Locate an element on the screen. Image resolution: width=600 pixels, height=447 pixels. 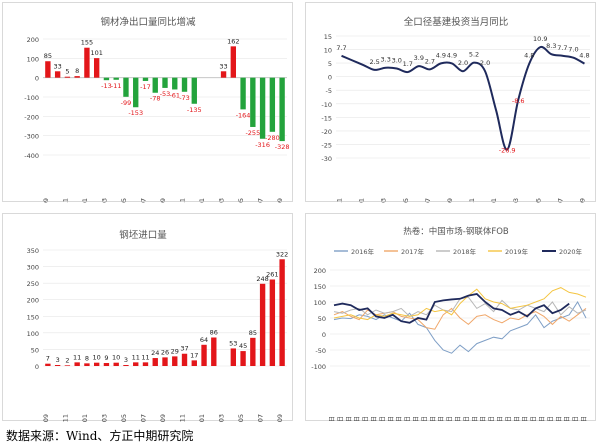
x-tick-label: 6月17日 is located at coordinates (450, 419).